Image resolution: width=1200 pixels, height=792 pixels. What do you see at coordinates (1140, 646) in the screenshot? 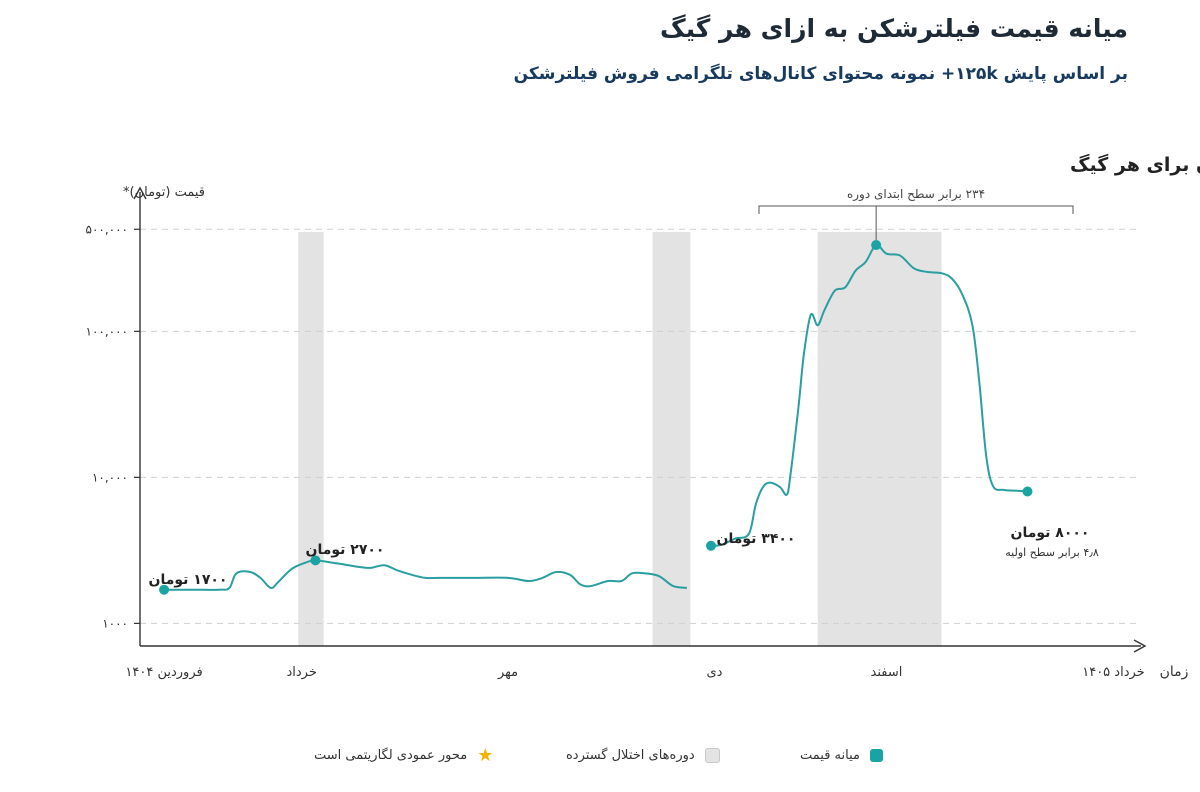
I see `x-axis-arrow` at bounding box center [1140, 646].